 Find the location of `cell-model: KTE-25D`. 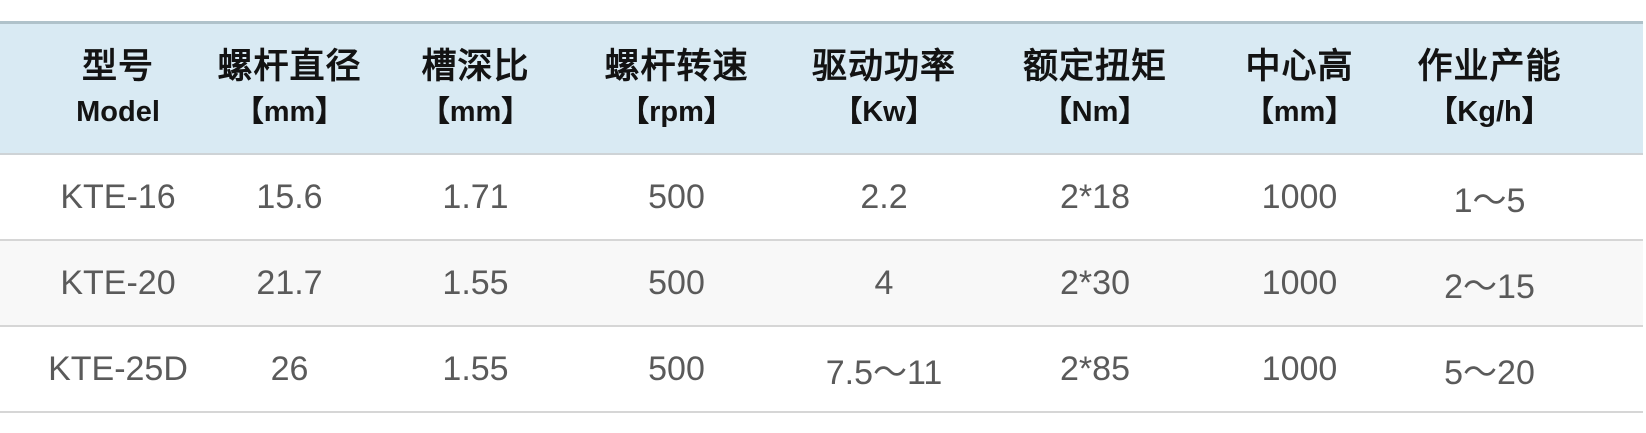

cell-model: KTE-25D is located at coordinates (101, 369).